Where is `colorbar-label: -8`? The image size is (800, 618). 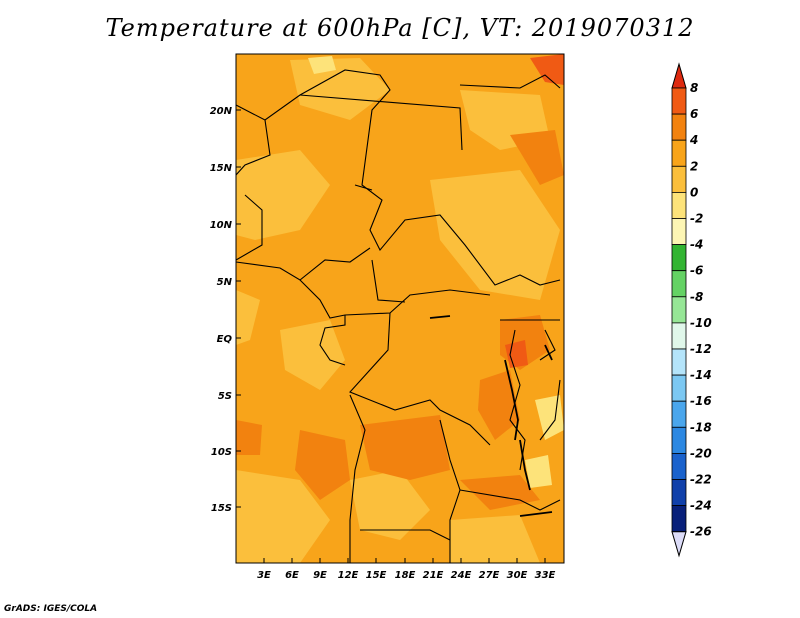 colorbar-label: -8 is located at coordinates (696, 297).